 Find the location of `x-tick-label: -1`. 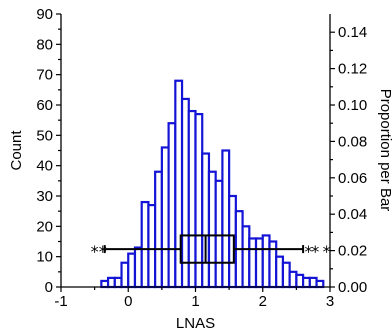

x-tick-label: -1 is located at coordinates (60, 301).